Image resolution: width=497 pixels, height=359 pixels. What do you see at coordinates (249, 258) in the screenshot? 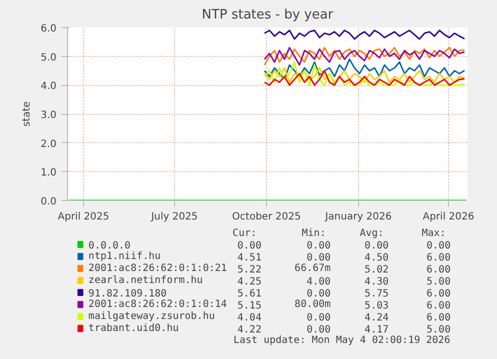
I see `text: 4.51` at bounding box center [249, 258].